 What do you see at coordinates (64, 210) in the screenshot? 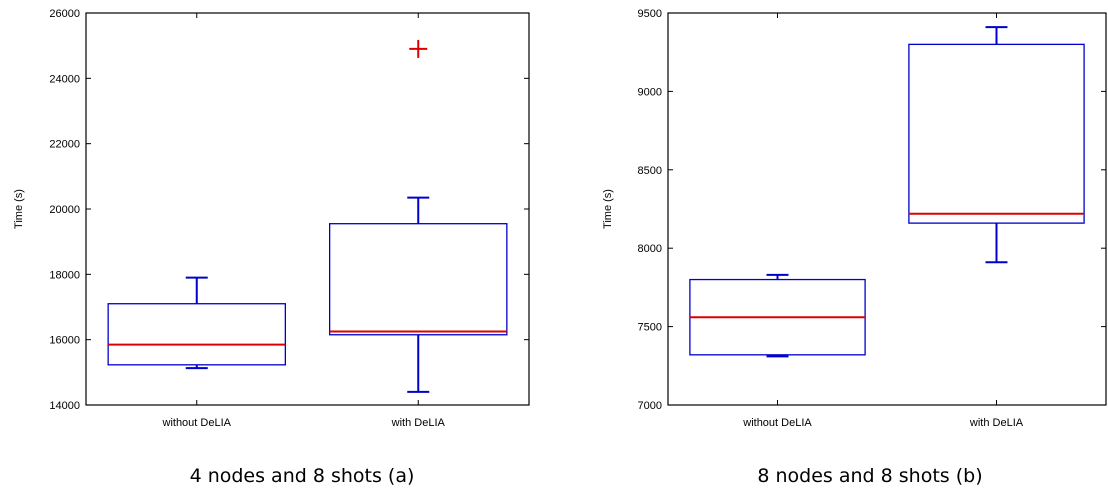
I see `y-tick-label: 20000` at bounding box center [64, 210].